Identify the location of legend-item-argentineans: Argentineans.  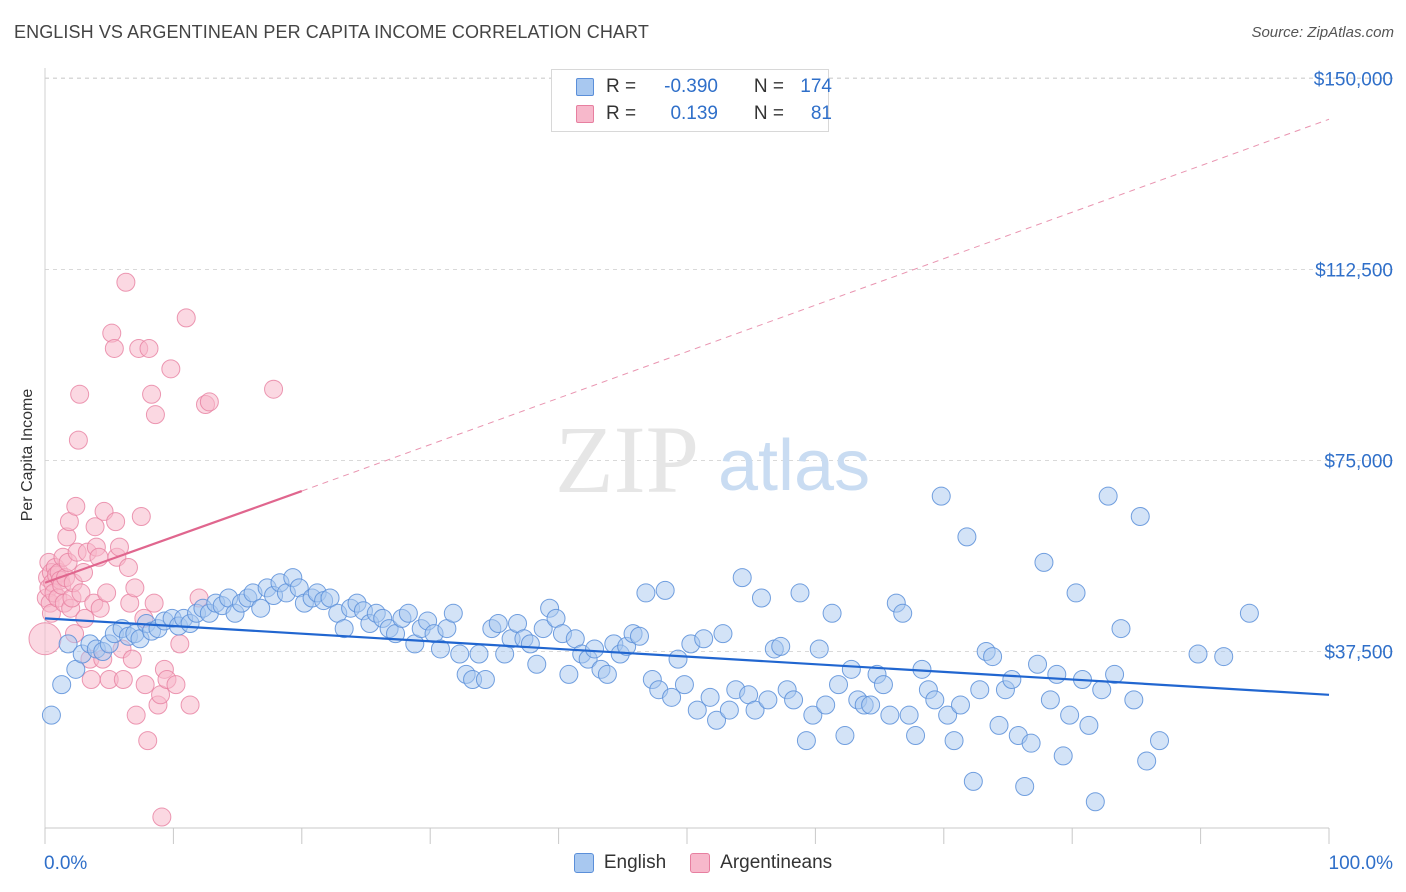
(761, 863).